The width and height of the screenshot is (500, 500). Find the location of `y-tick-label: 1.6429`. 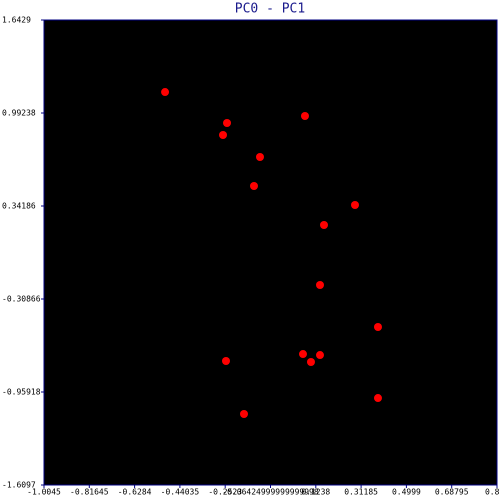

y-tick-label: 1.6429 is located at coordinates (16, 20).